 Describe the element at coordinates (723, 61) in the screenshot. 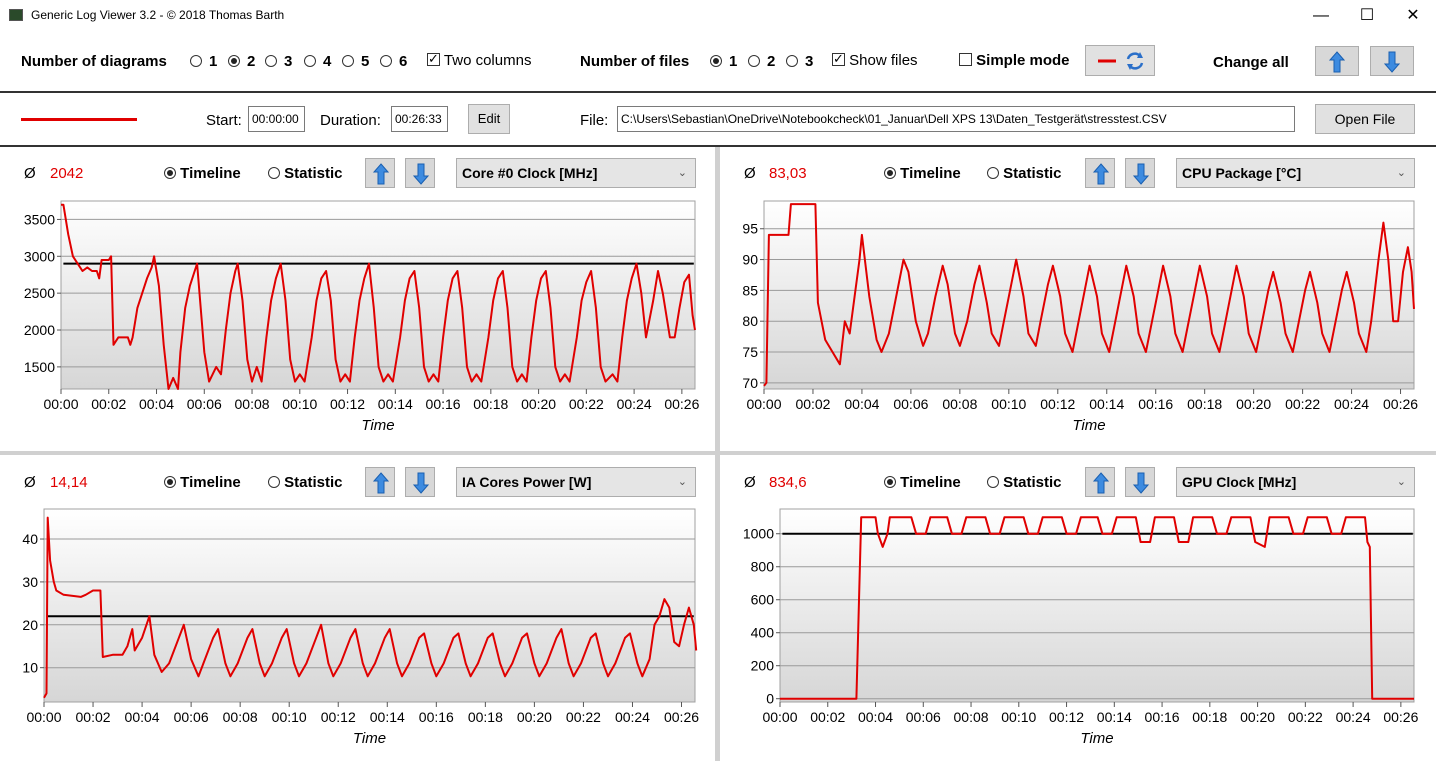

I see `files-radio-1: 1` at that location.